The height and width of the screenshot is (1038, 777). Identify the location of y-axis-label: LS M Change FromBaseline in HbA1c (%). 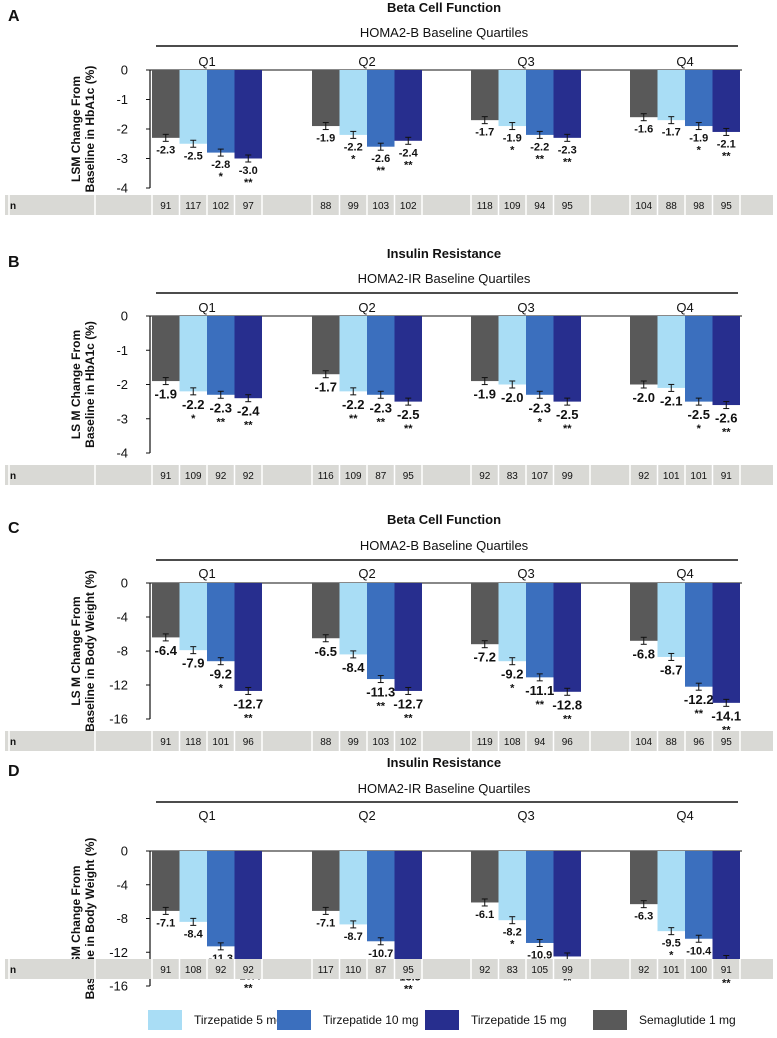
(83, 384).